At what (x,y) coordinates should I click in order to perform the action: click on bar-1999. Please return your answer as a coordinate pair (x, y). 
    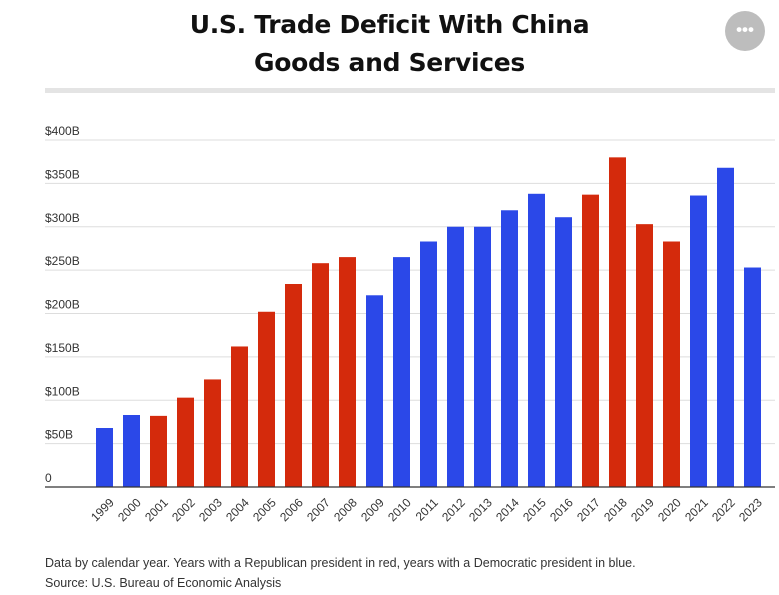
    Looking at the image, I should click on (104, 457).